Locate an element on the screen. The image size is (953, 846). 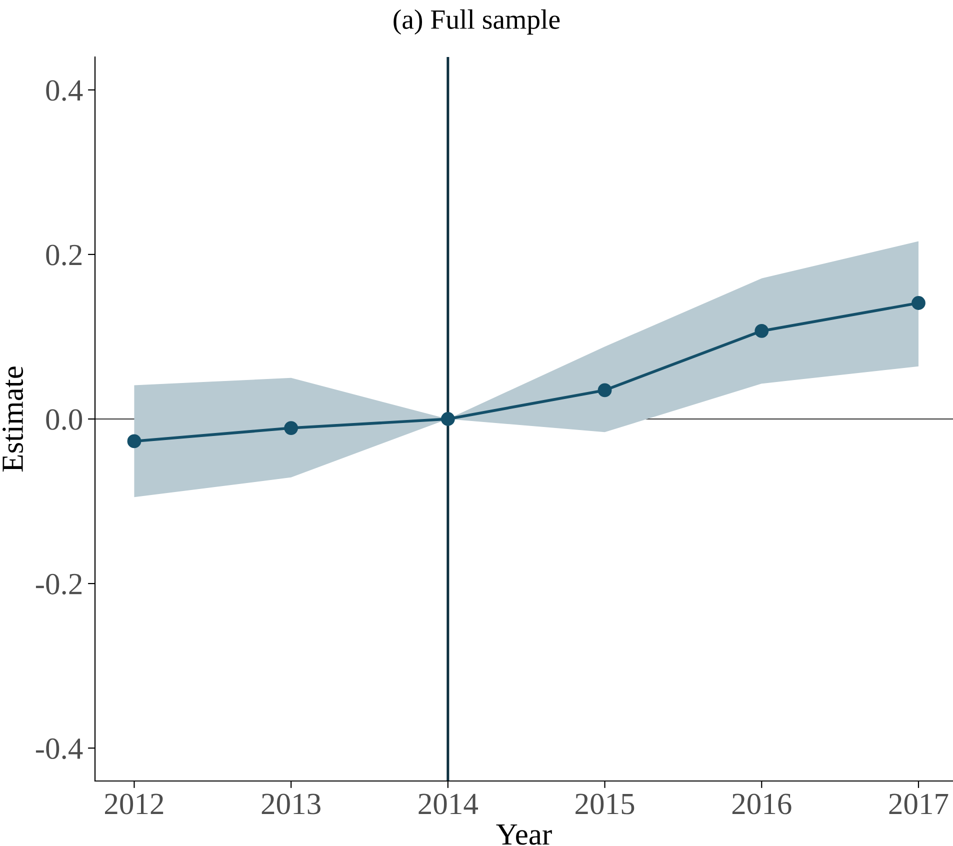
x-axis-title: Year is located at coordinates (524, 834).